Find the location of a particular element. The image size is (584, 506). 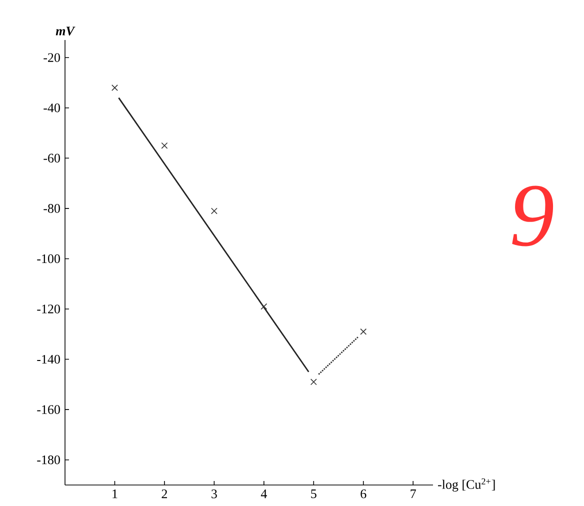

x-tick-label: 6 is located at coordinates (363, 494).